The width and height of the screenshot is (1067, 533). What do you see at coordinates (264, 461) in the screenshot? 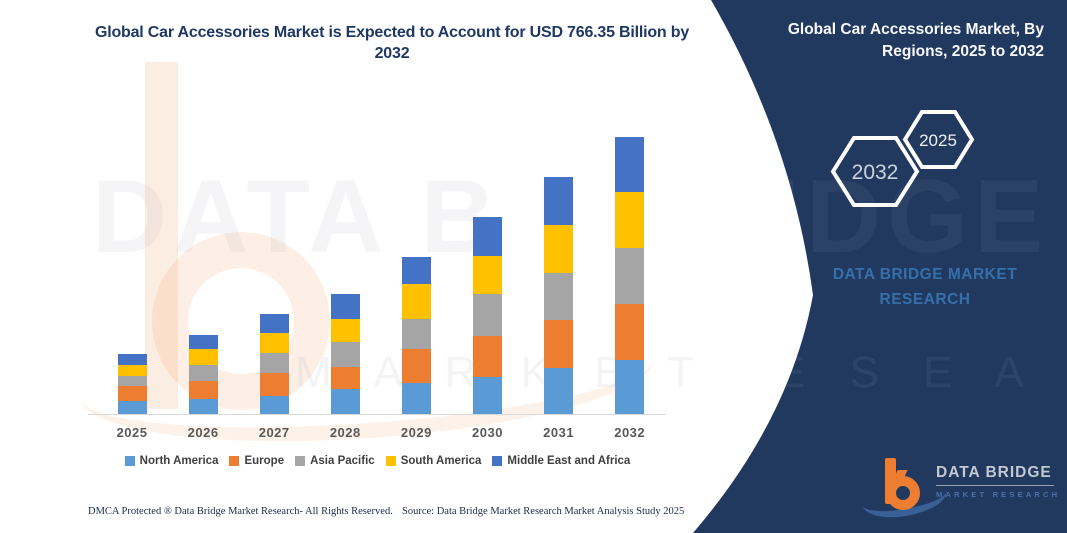
I see `legend-label: Europe` at bounding box center [264, 461].